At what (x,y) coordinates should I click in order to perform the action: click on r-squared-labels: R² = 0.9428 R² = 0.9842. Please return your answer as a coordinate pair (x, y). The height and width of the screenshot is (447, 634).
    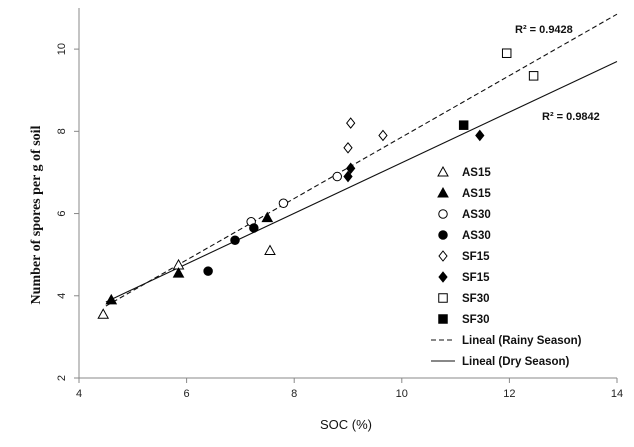
    Looking at the image, I should click on (557, 73).